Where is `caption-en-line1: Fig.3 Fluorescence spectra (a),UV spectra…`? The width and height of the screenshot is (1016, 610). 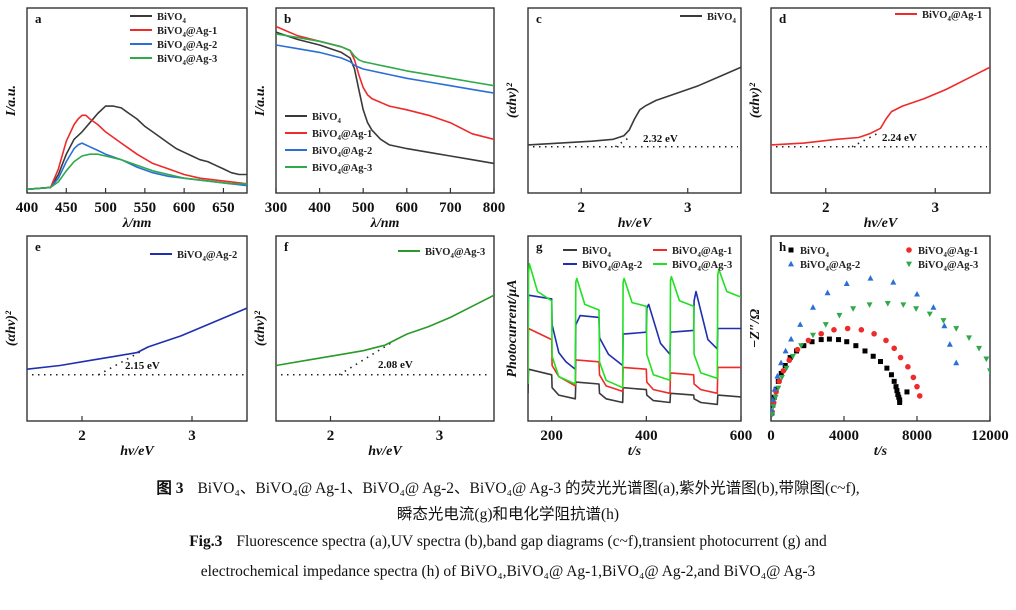 caption-en-line1: Fig.3 Fluorescence spectra (a),UV spectra… is located at coordinates (508, 542).